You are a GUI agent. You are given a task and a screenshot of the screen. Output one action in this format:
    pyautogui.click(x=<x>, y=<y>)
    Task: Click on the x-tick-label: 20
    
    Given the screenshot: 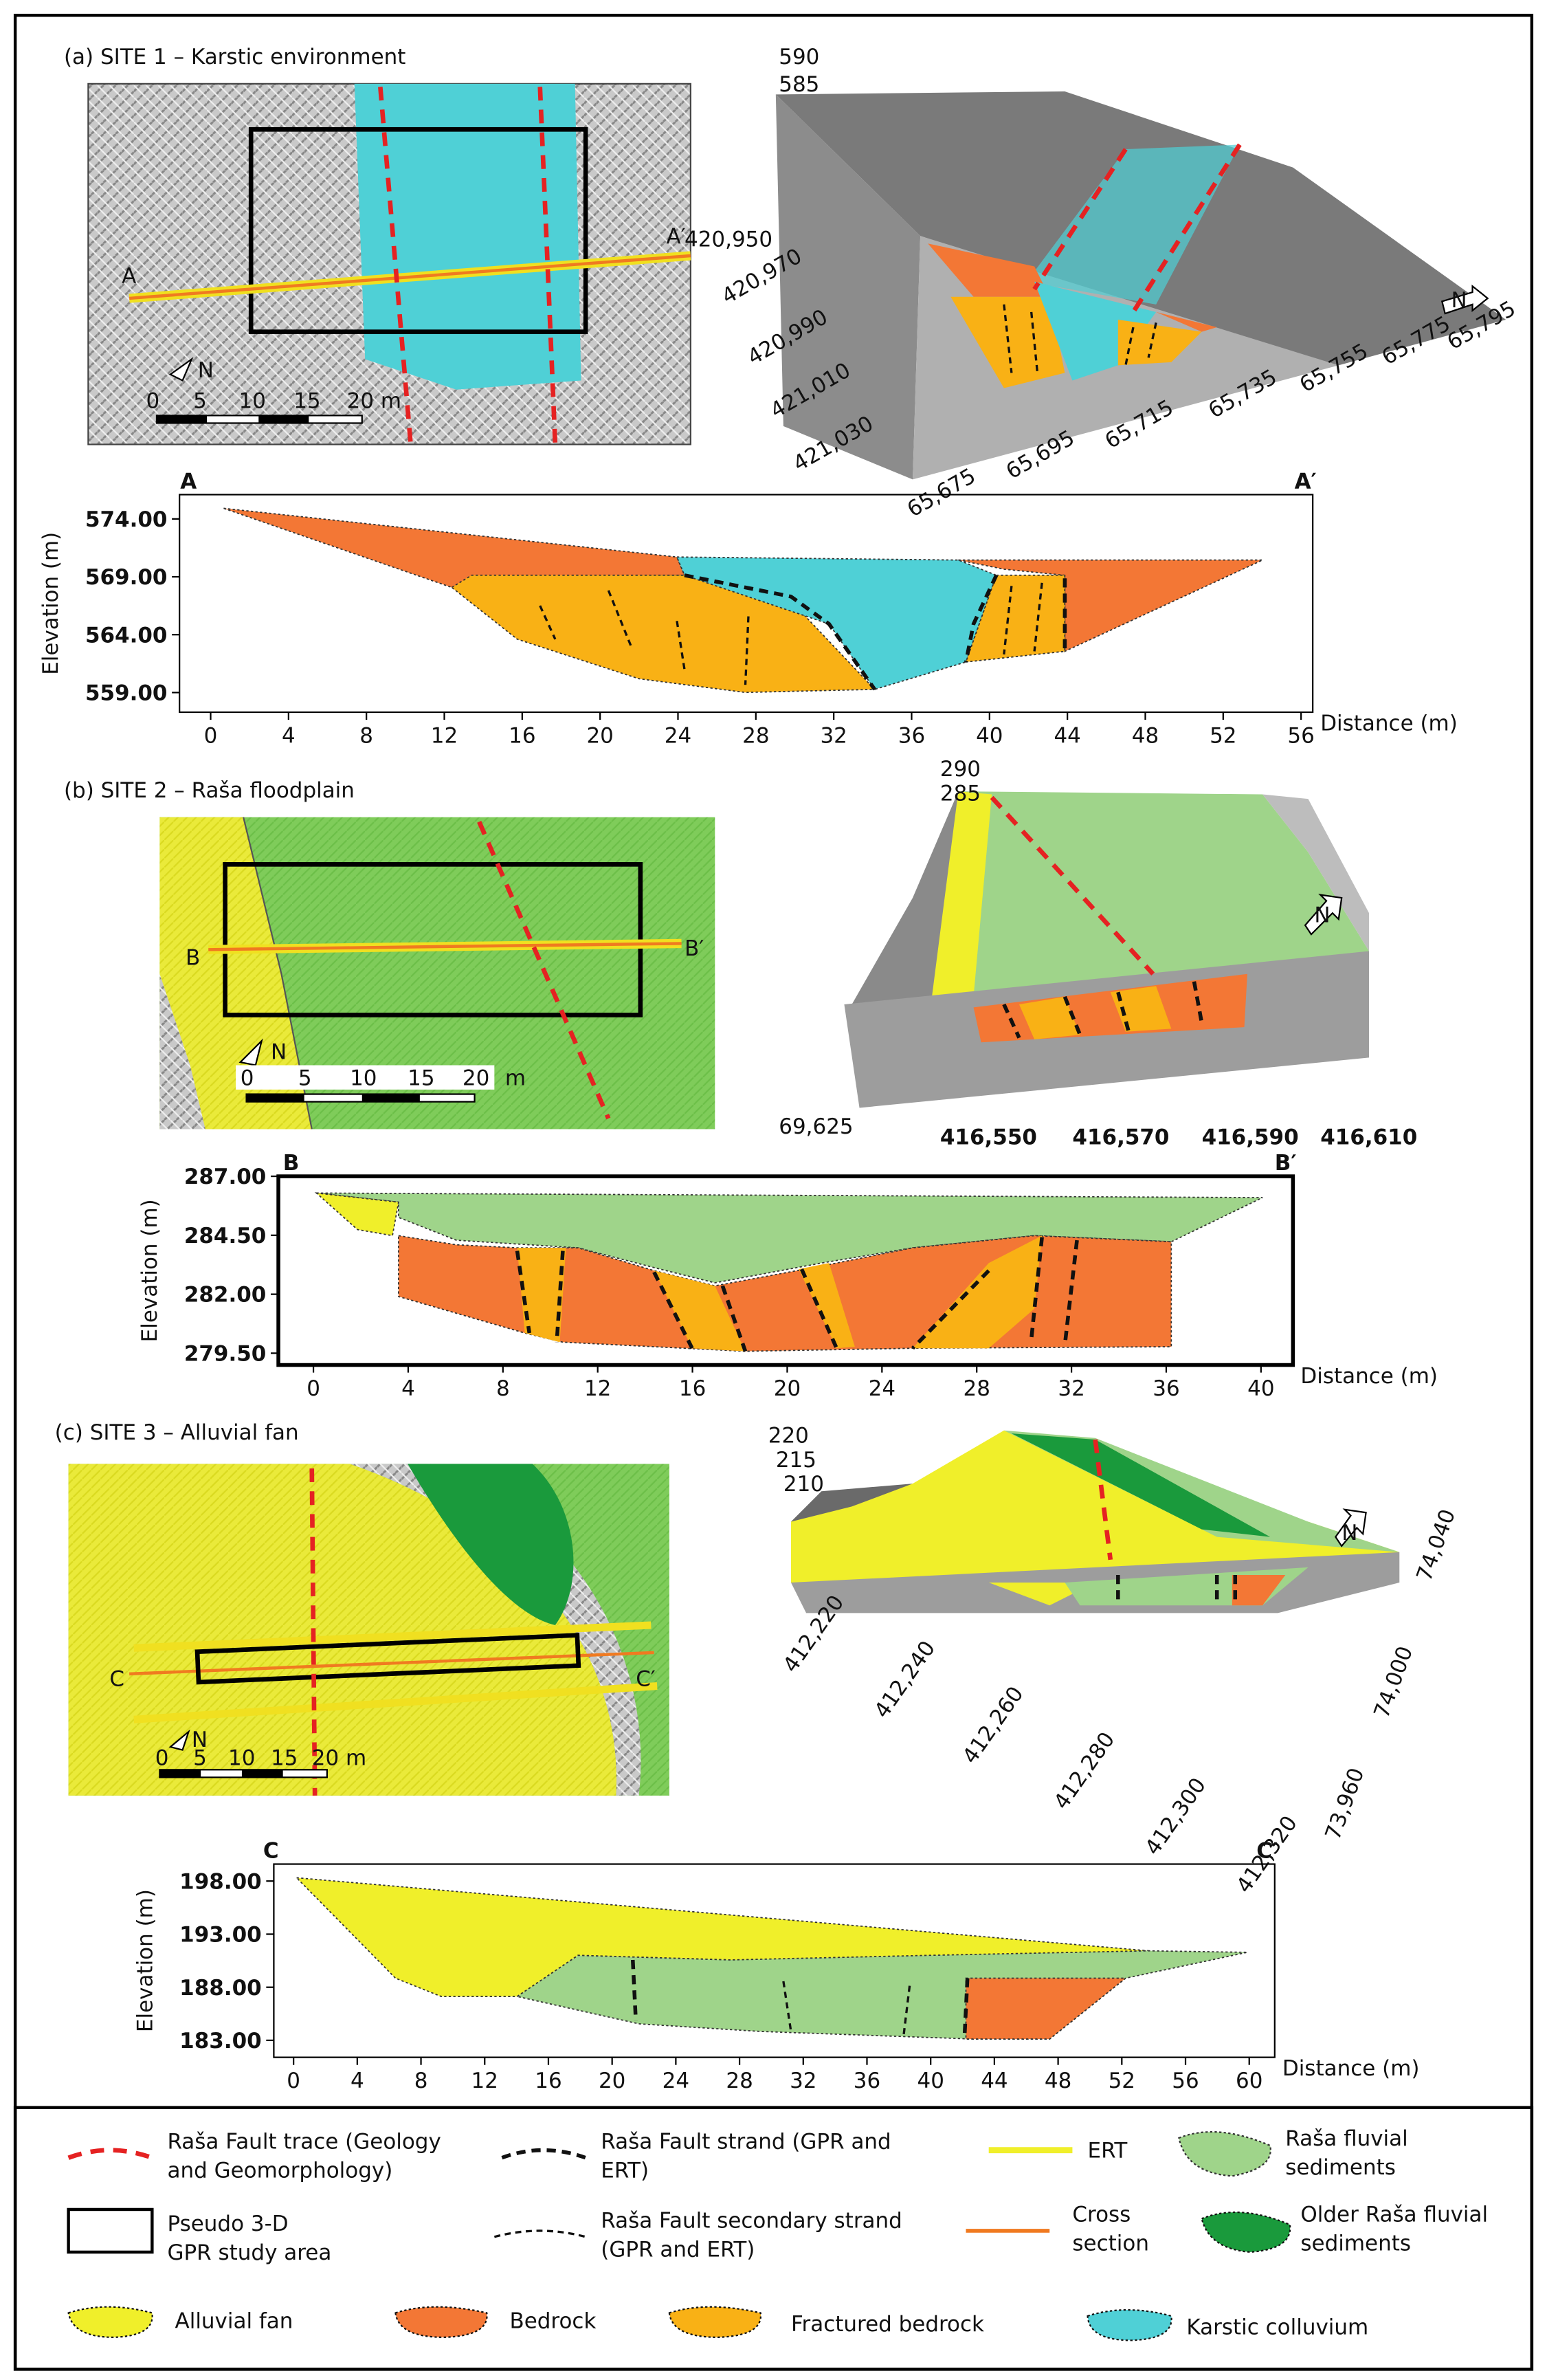 What is the action you would take?
    pyautogui.click(x=599, y=735)
    